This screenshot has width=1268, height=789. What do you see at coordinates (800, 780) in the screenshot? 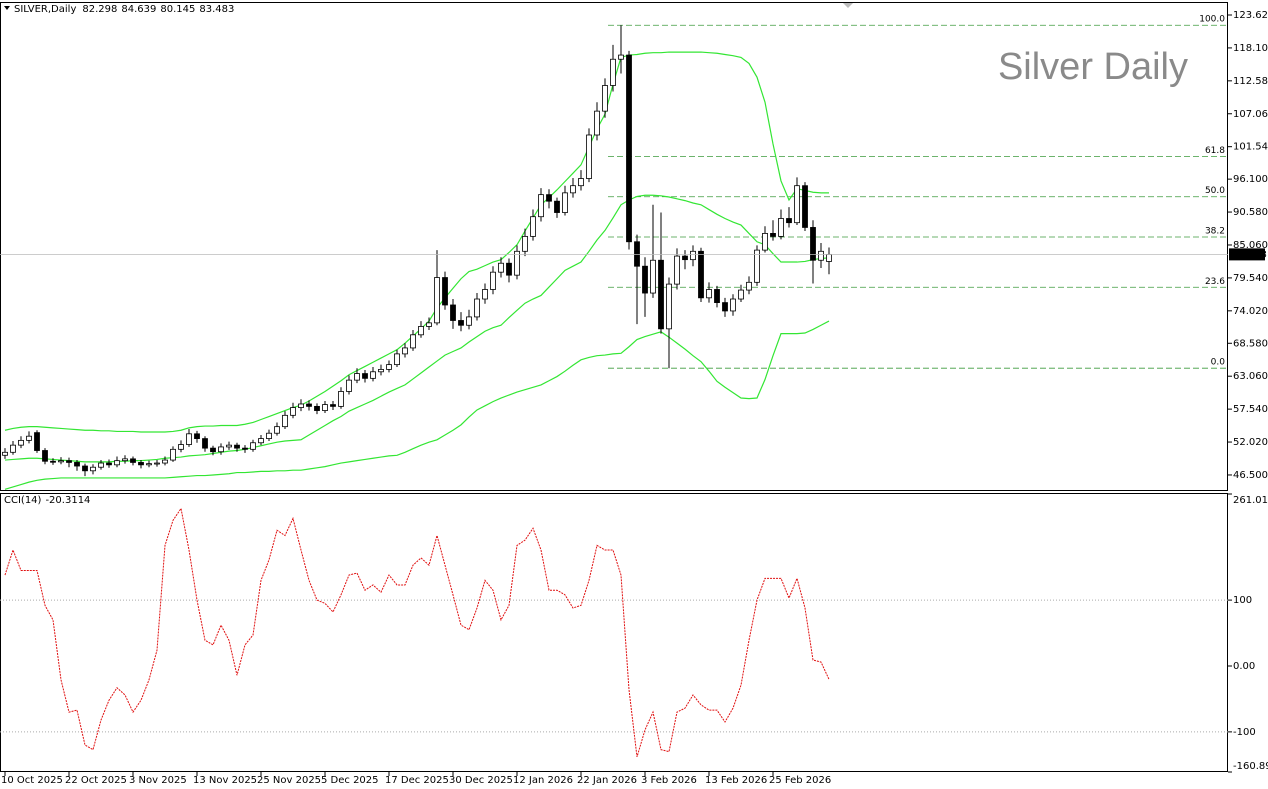
I see `x-tick-label: 25 Feb 2026` at bounding box center [800, 780].